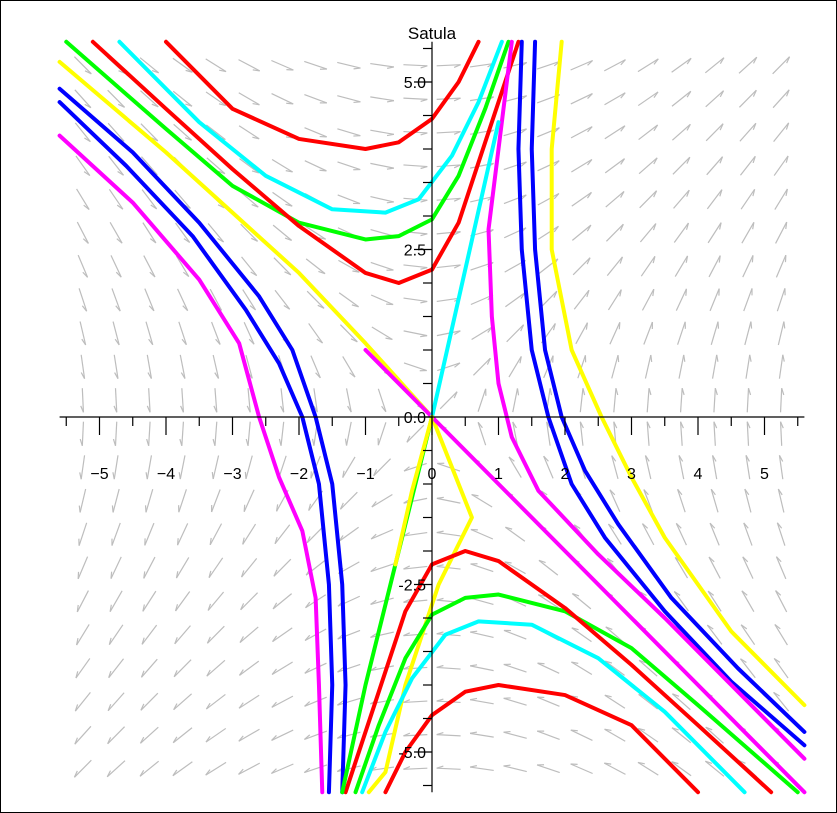  Describe the element at coordinates (432, 474) in the screenshot. I see `x-tick-label: 0` at that location.